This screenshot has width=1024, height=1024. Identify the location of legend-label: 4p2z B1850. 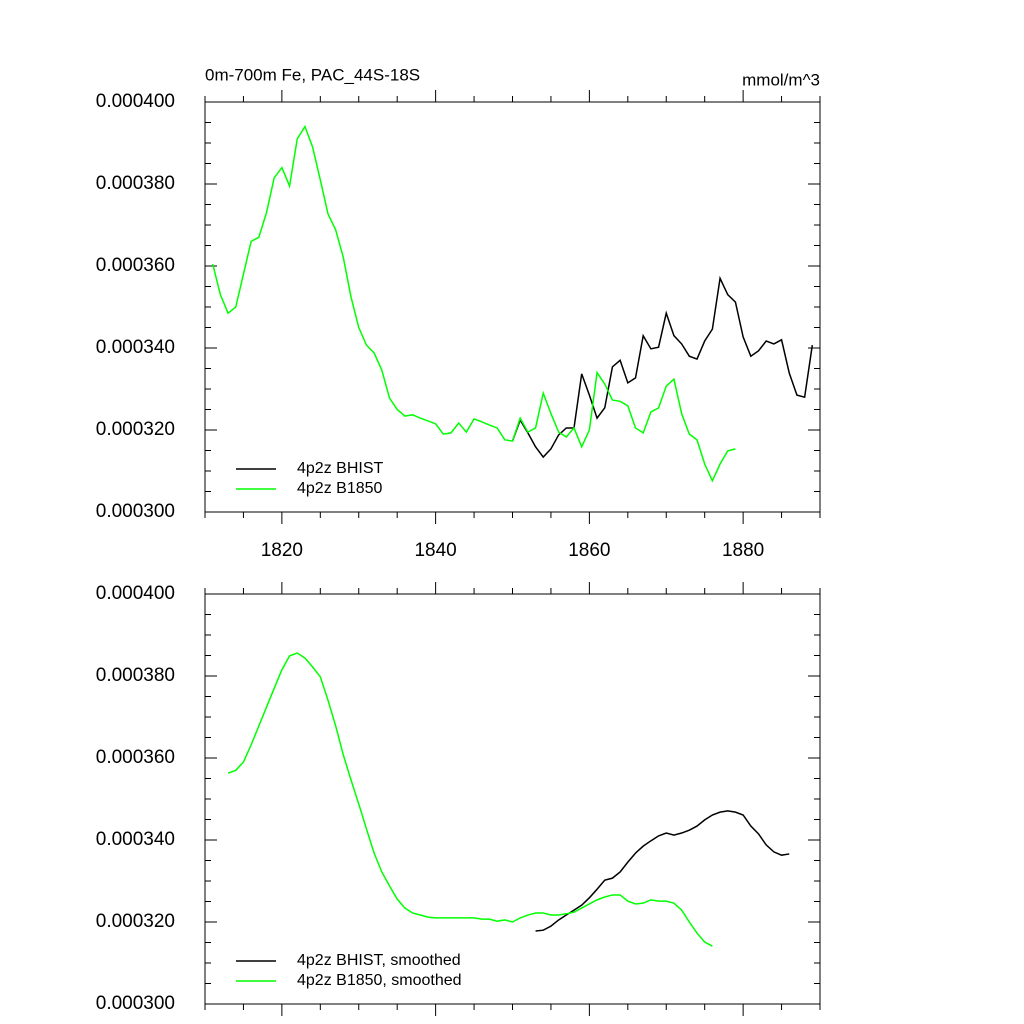
(340, 488).